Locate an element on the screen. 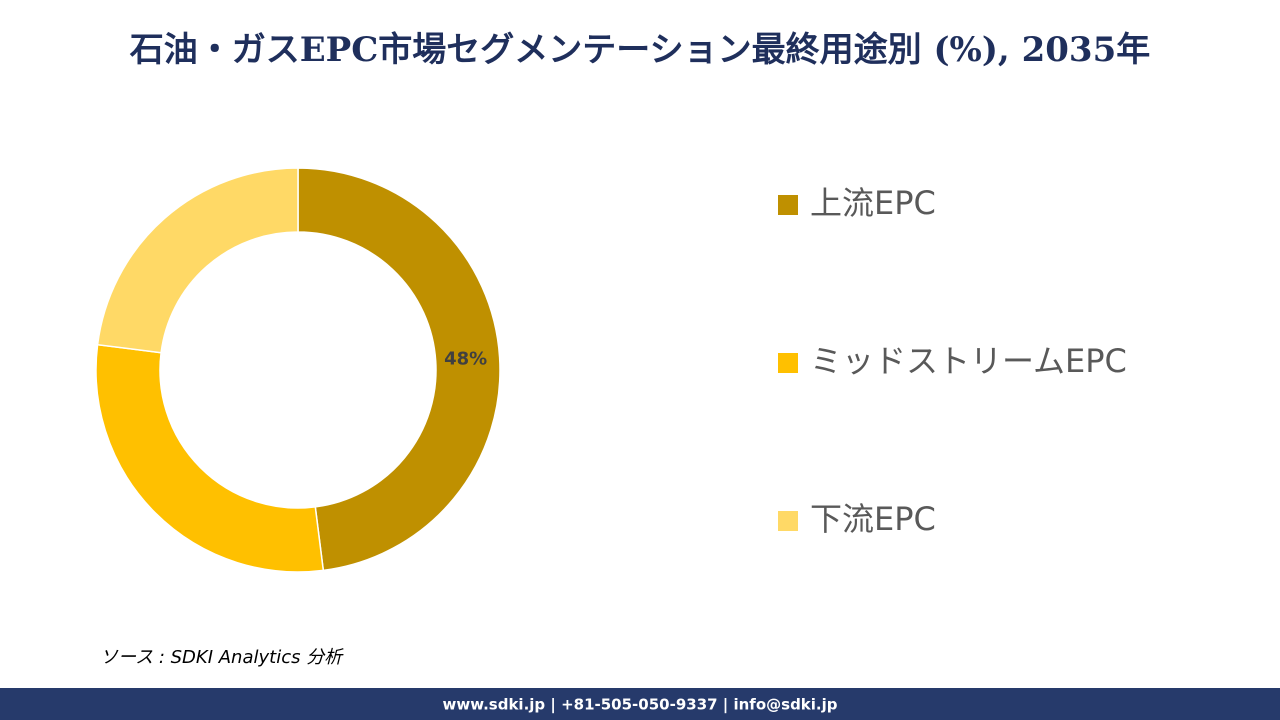 Image resolution: width=1280 pixels, height=720 pixels. legend-label: 上流EPC is located at coordinates (873, 203).